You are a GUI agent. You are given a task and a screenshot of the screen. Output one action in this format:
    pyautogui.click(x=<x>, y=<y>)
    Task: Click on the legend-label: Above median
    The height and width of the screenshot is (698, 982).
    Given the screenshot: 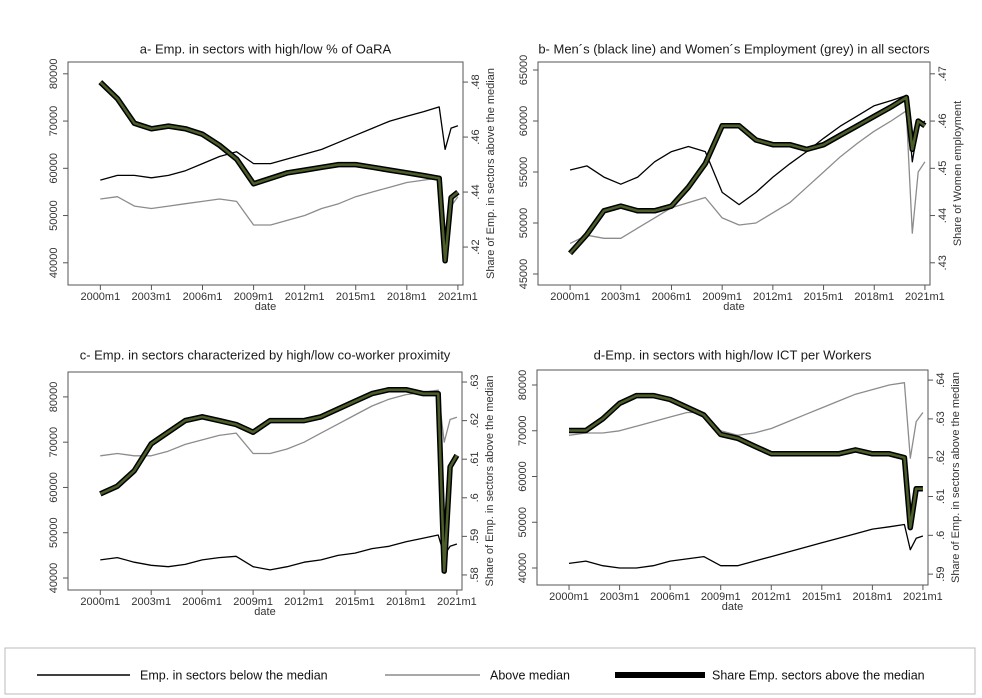 What is the action you would take?
    pyautogui.click(x=530, y=675)
    